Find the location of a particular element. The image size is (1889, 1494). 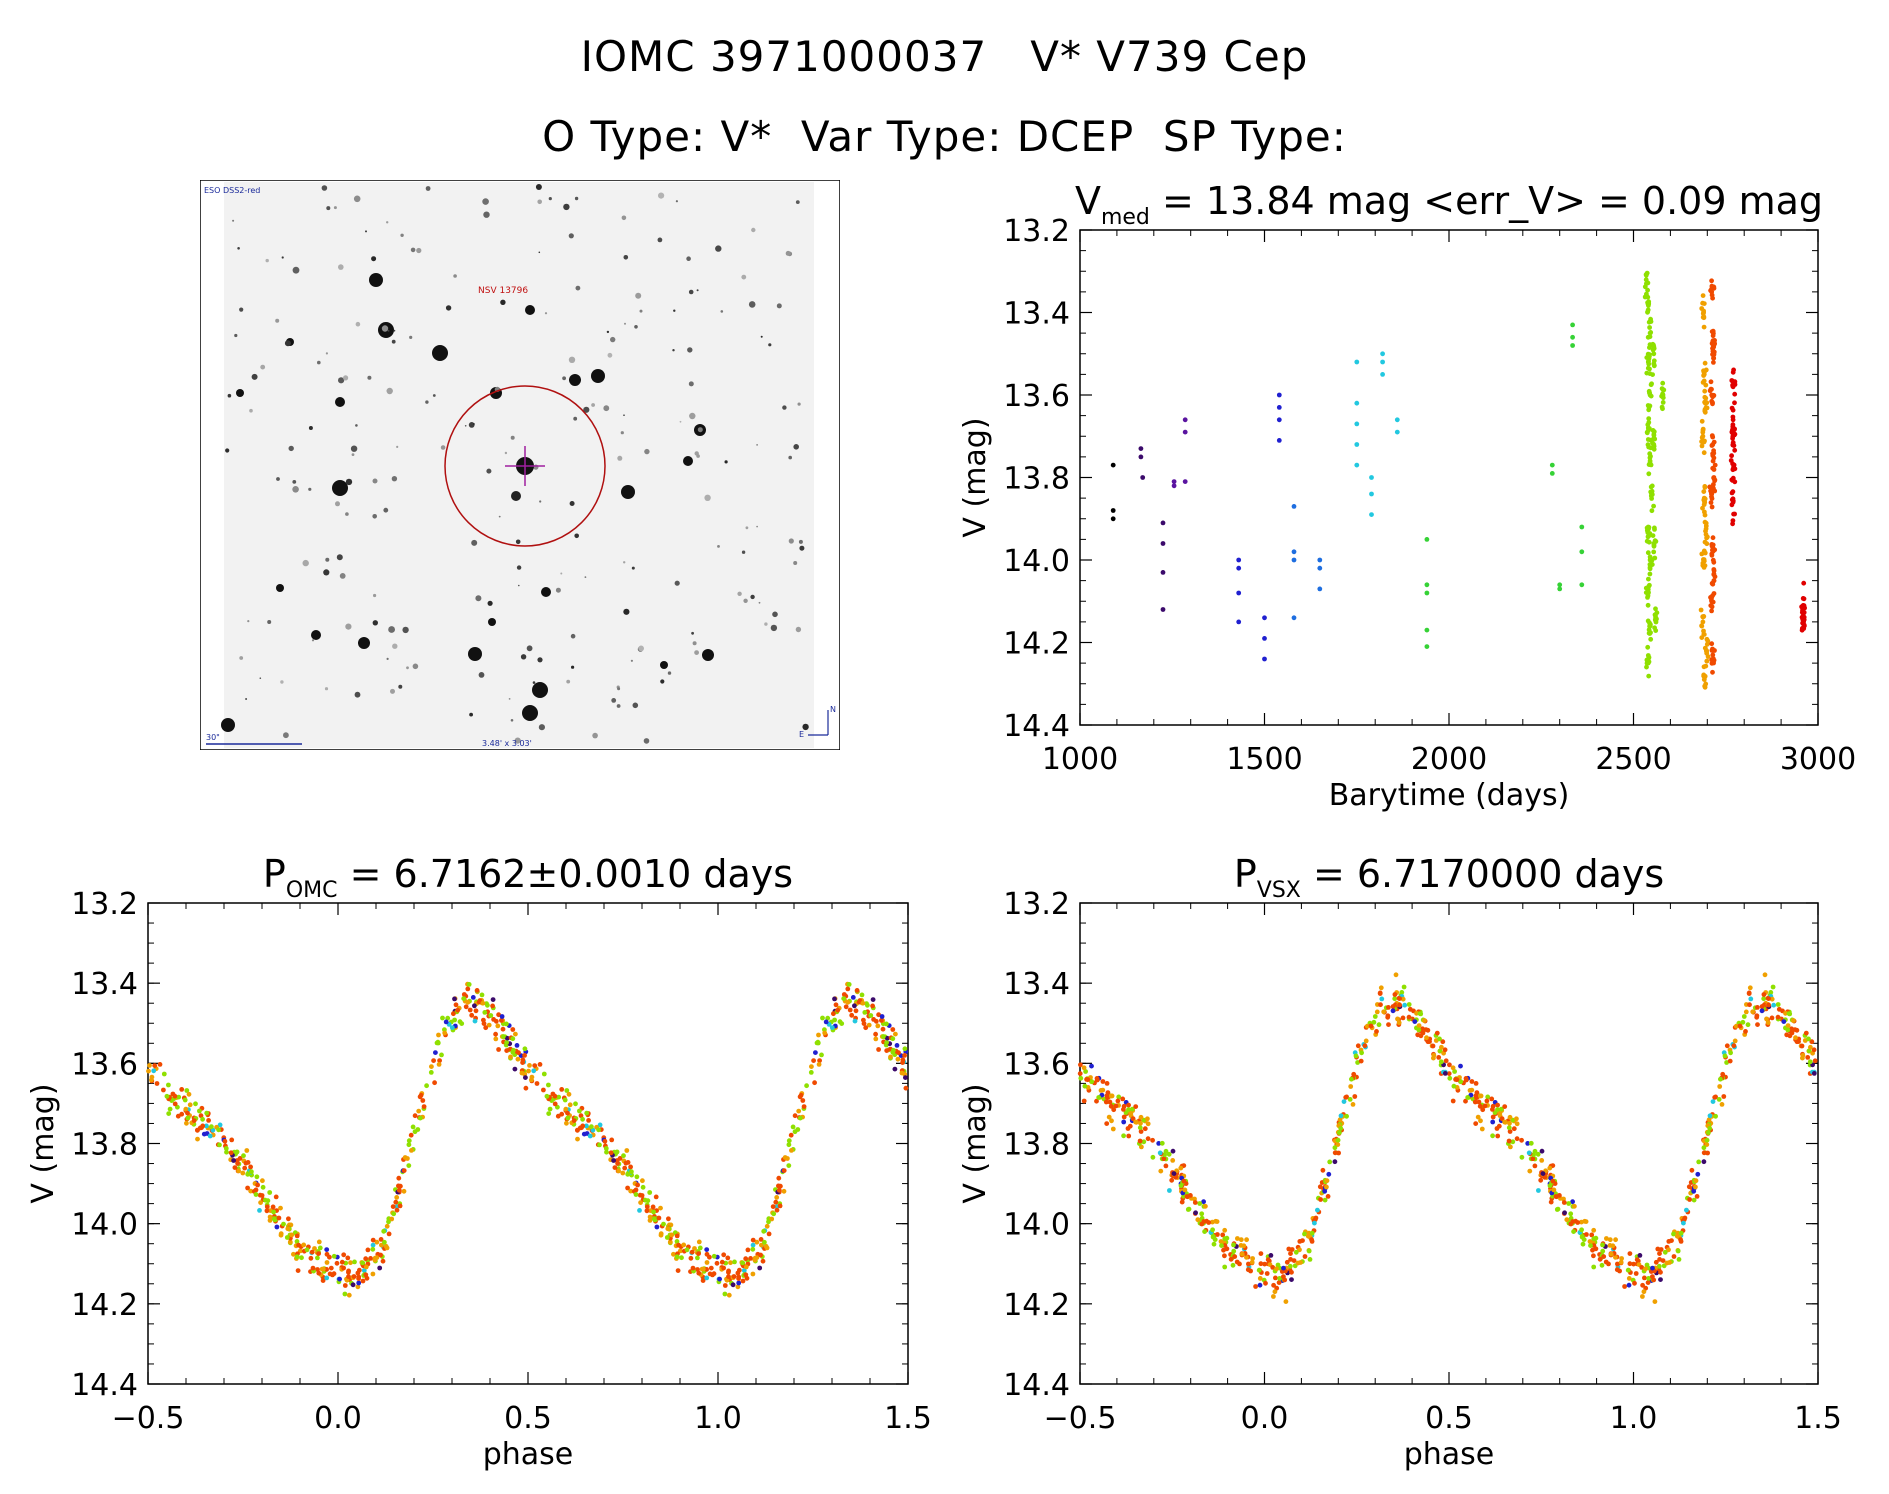

y-tick-label: 13.6 is located at coordinates (1036, 1064).